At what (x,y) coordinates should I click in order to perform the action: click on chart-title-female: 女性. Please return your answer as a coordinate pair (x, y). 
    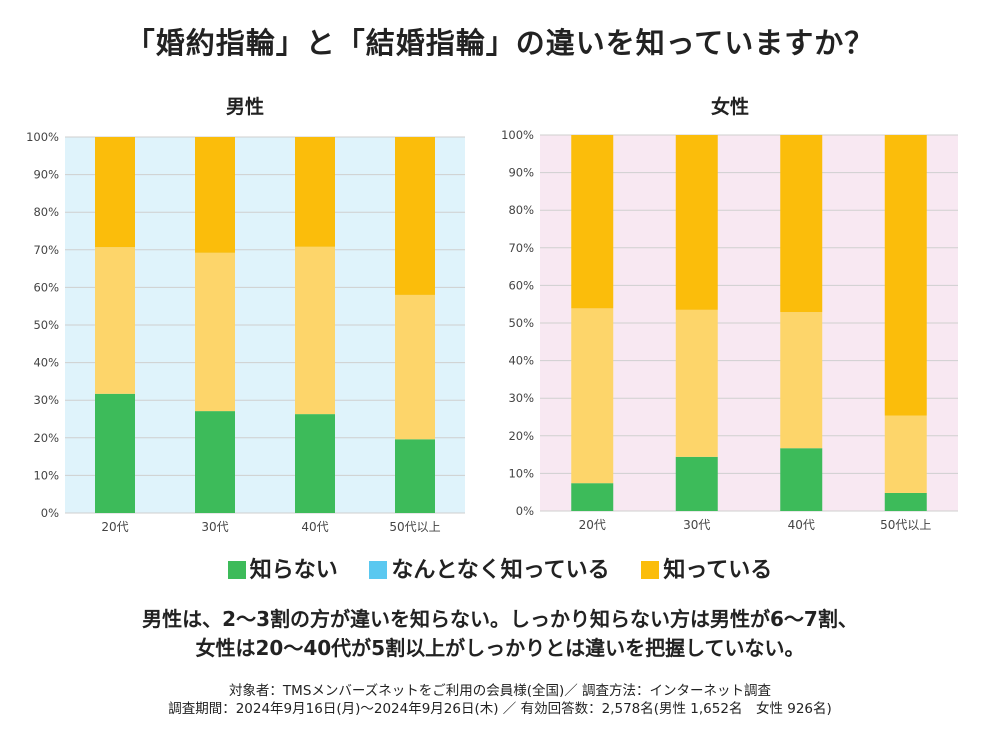
    Looking at the image, I should click on (729, 107).